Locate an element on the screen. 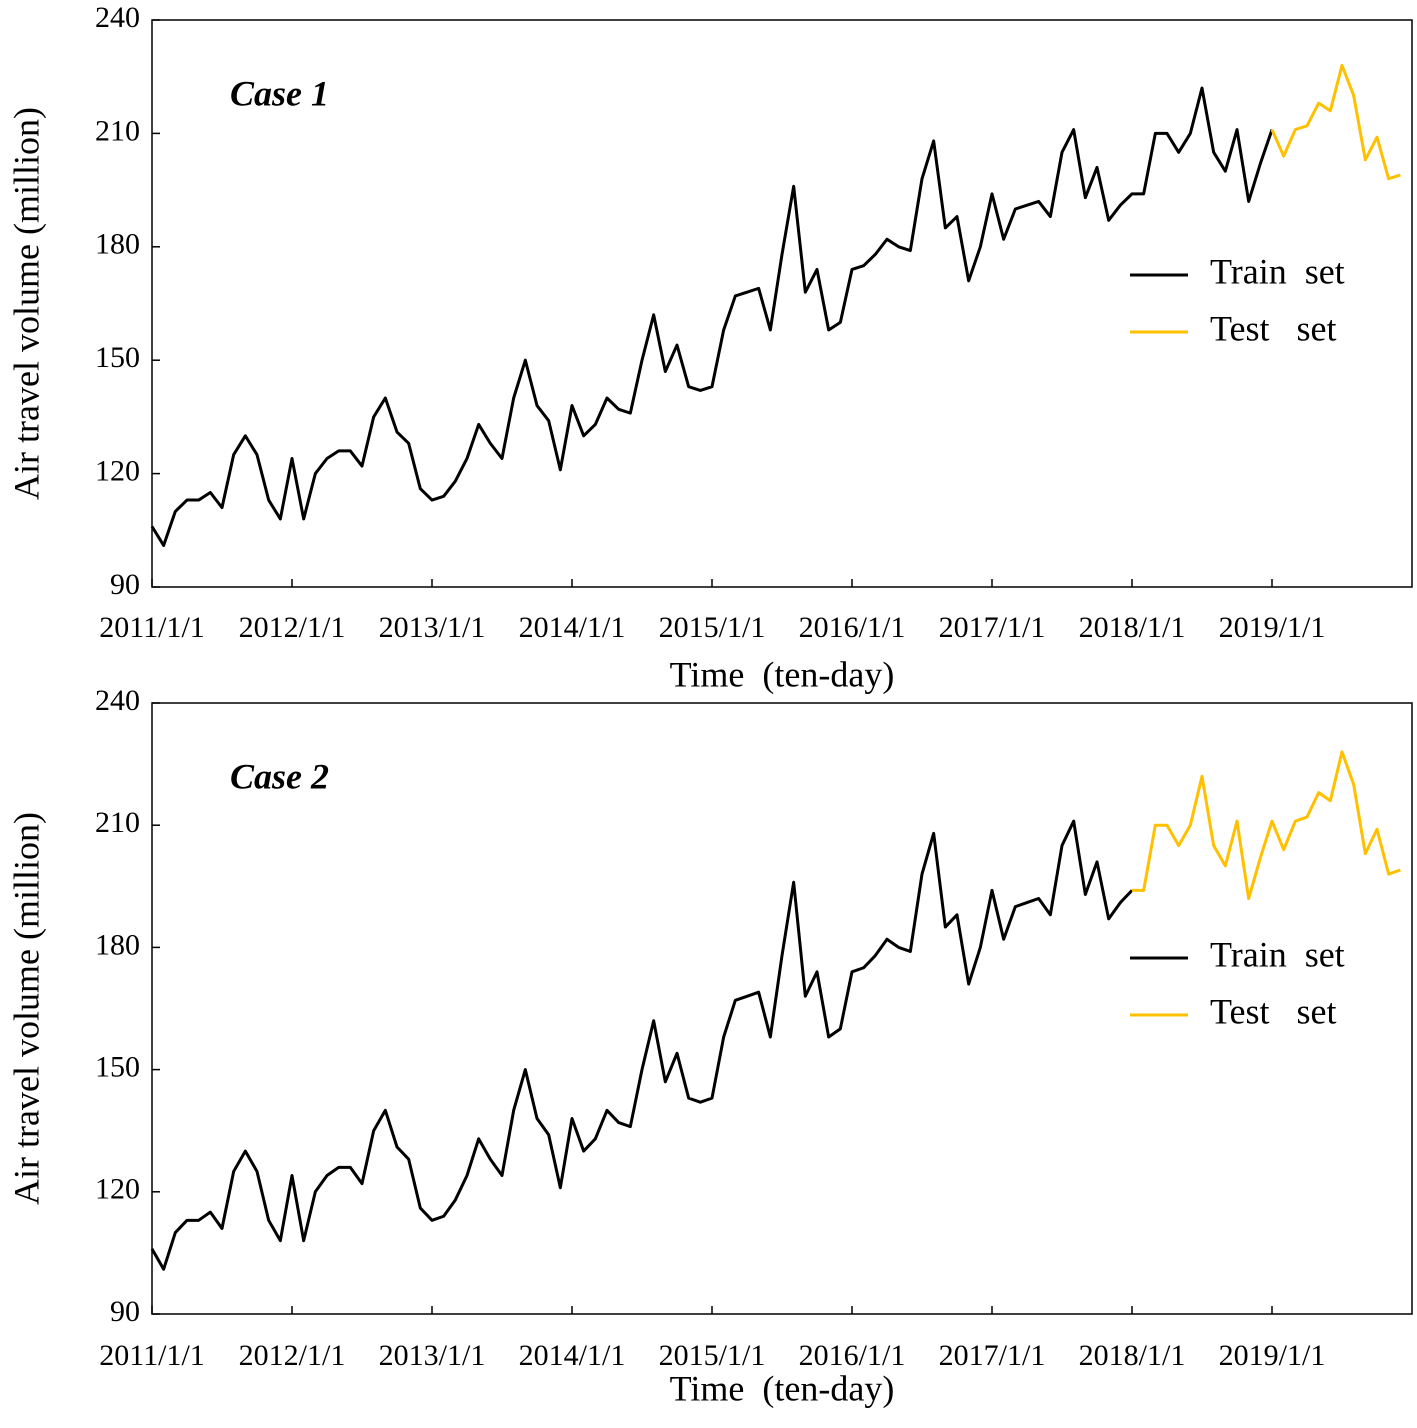 This screenshot has width=1417, height=1428. annotation: Case 2 is located at coordinates (279, 776).